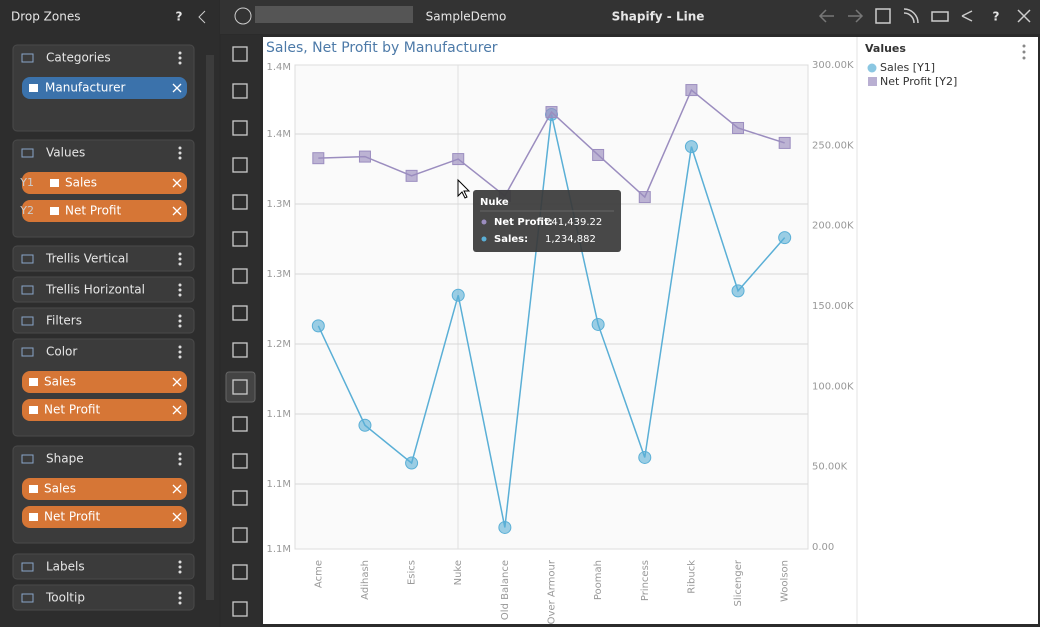 This screenshot has width=1040, height=627. Describe the element at coordinates (967, 16) in the screenshot. I see `share-icon` at that location.